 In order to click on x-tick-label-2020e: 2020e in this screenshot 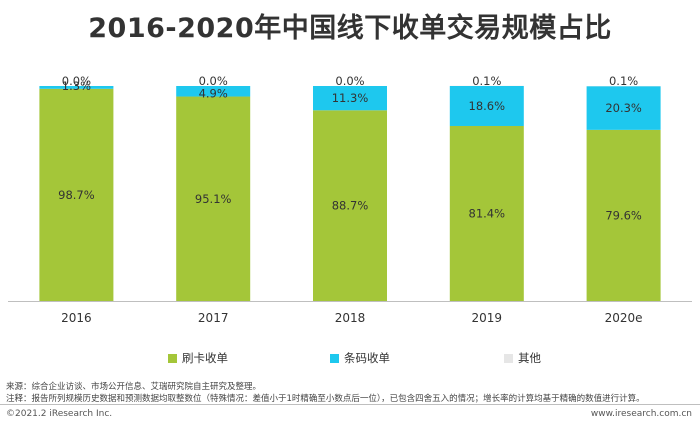, I will do `click(624, 318)`.